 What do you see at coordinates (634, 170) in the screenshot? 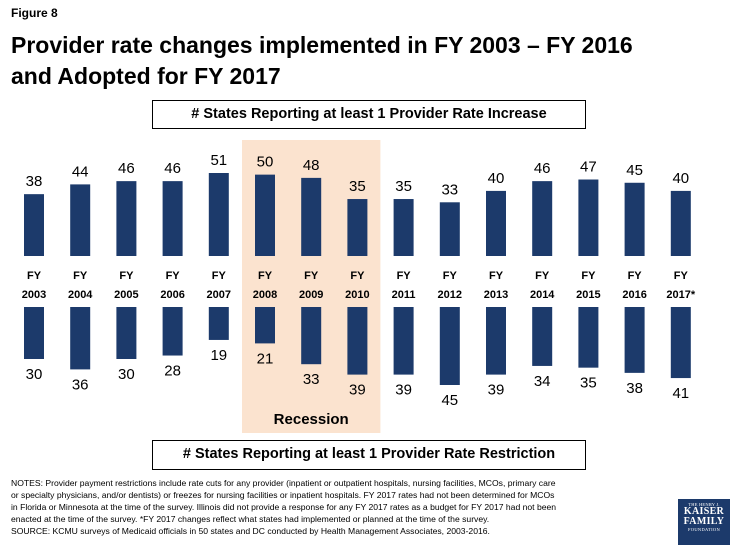
I see `increase-value-label: 45` at bounding box center [634, 170].